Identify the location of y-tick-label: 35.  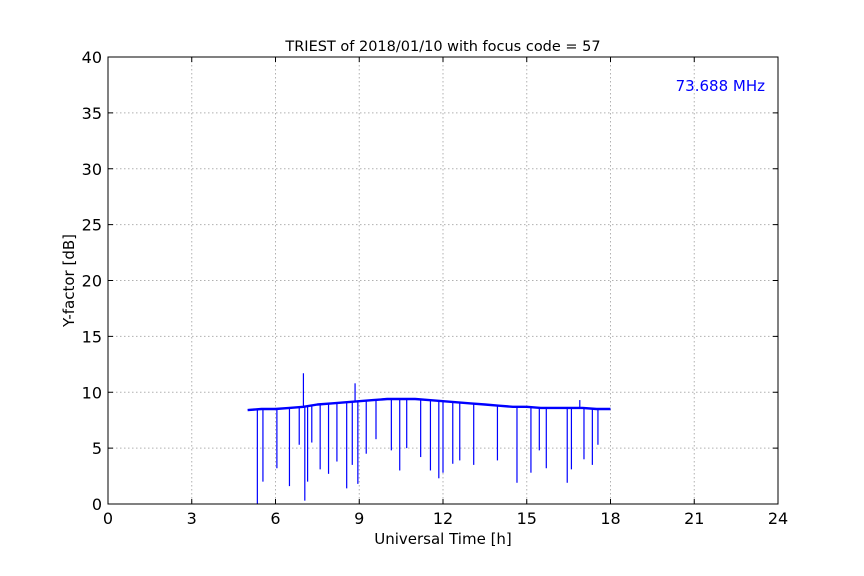
(92, 113).